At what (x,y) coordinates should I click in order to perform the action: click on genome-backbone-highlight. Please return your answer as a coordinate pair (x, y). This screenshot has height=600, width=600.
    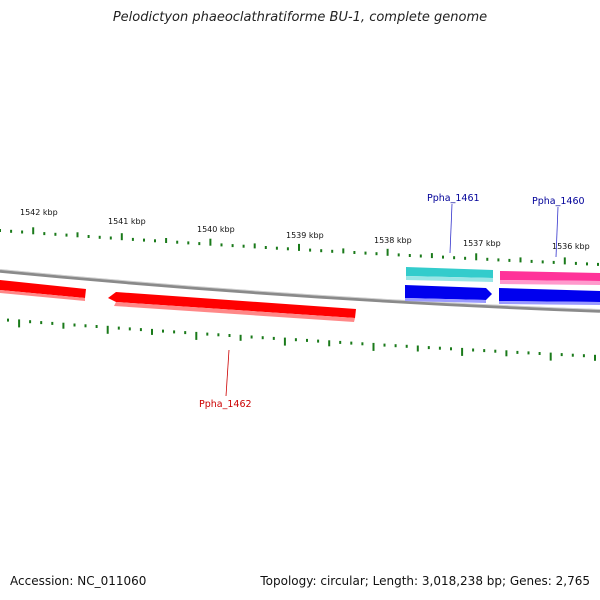
    Looking at the image, I should click on (300, 289).